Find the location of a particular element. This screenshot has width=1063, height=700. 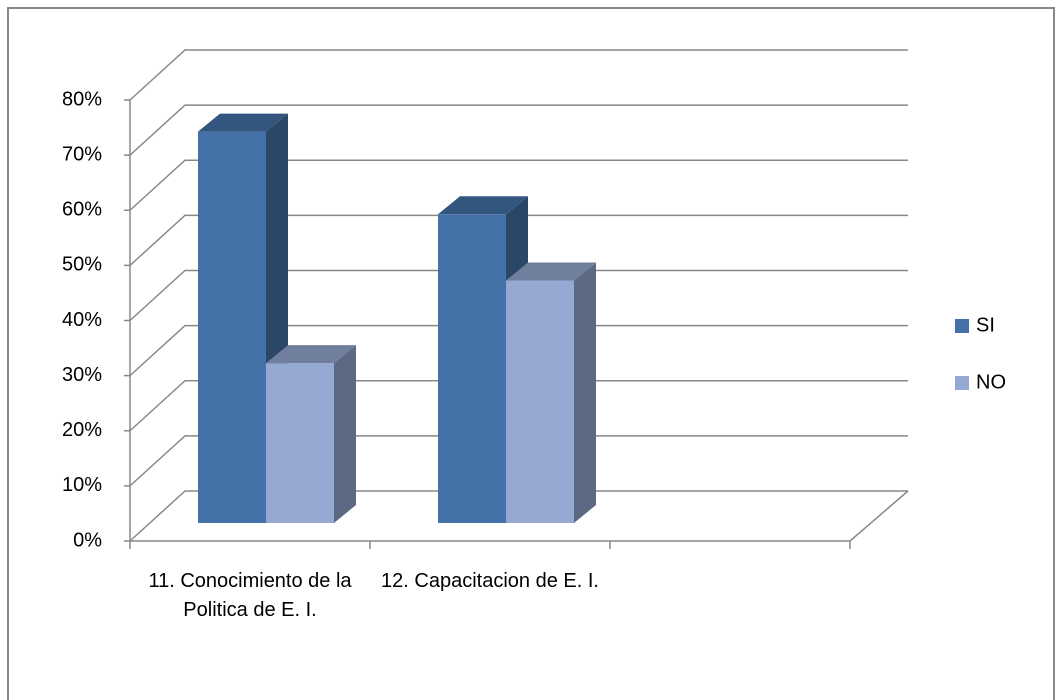

y-tick-label: 70% is located at coordinates (82, 154).